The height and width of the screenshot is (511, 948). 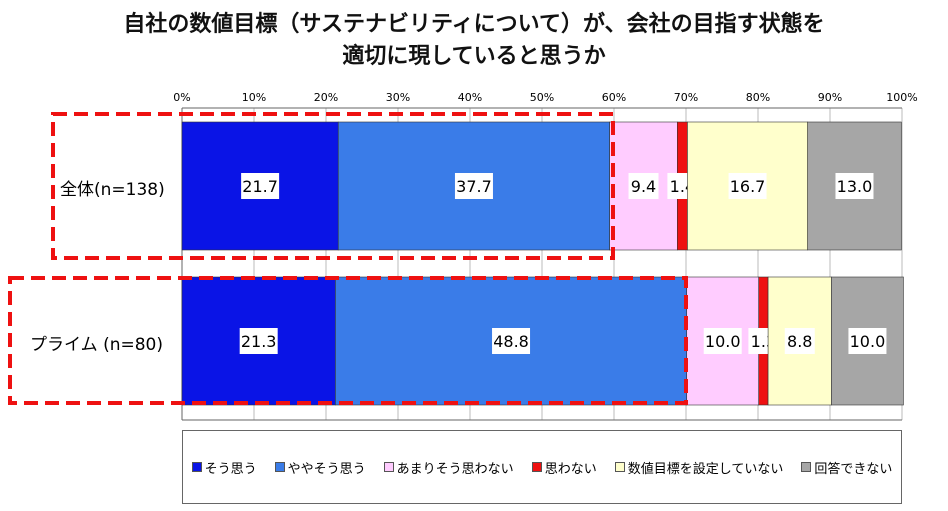 I want to click on x-tick-label: 0%, so click(x=181, y=97).